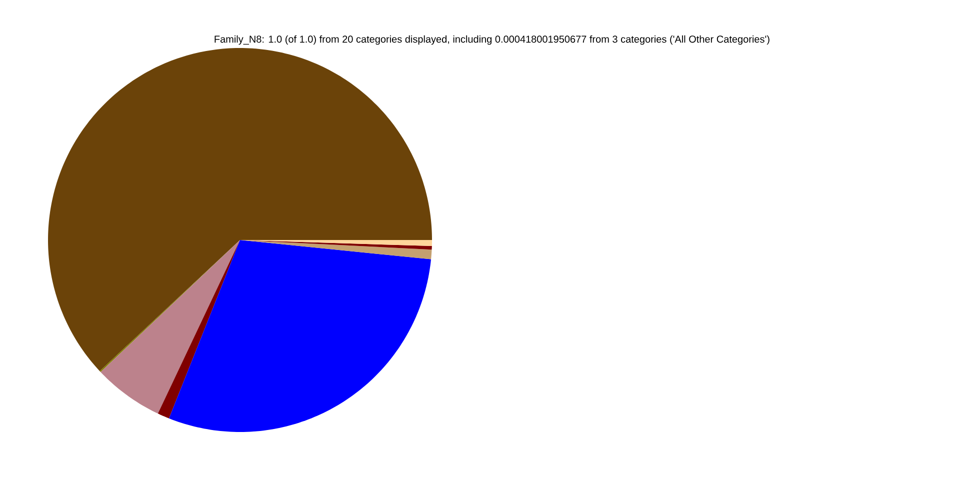 Image resolution: width=960 pixels, height=480 pixels. What do you see at coordinates (492, 40) in the screenshot?
I see `text: Family_N8: 1.0 (of 1.0) from 20 categories displayed, including 0.000418001950677 from 3 categories ('All Other Categories')` at bounding box center [492, 40].